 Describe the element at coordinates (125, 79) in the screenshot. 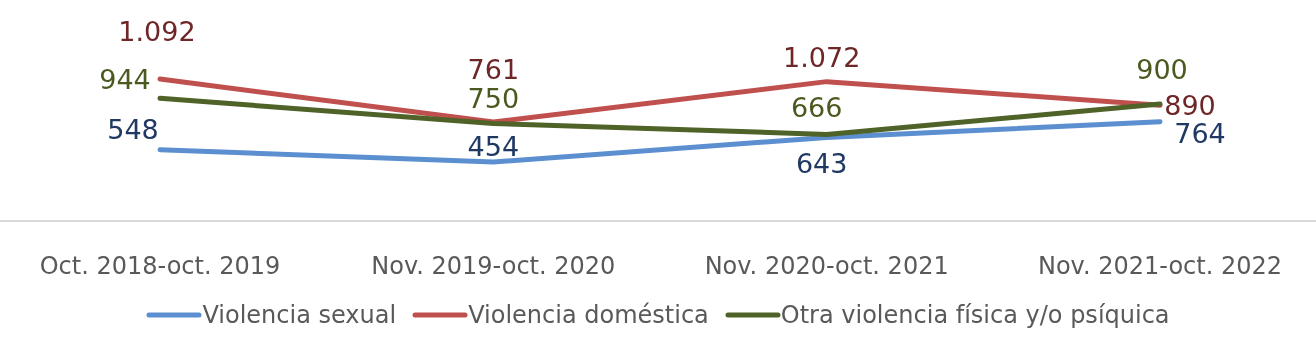

I see `data-label: 944` at that location.